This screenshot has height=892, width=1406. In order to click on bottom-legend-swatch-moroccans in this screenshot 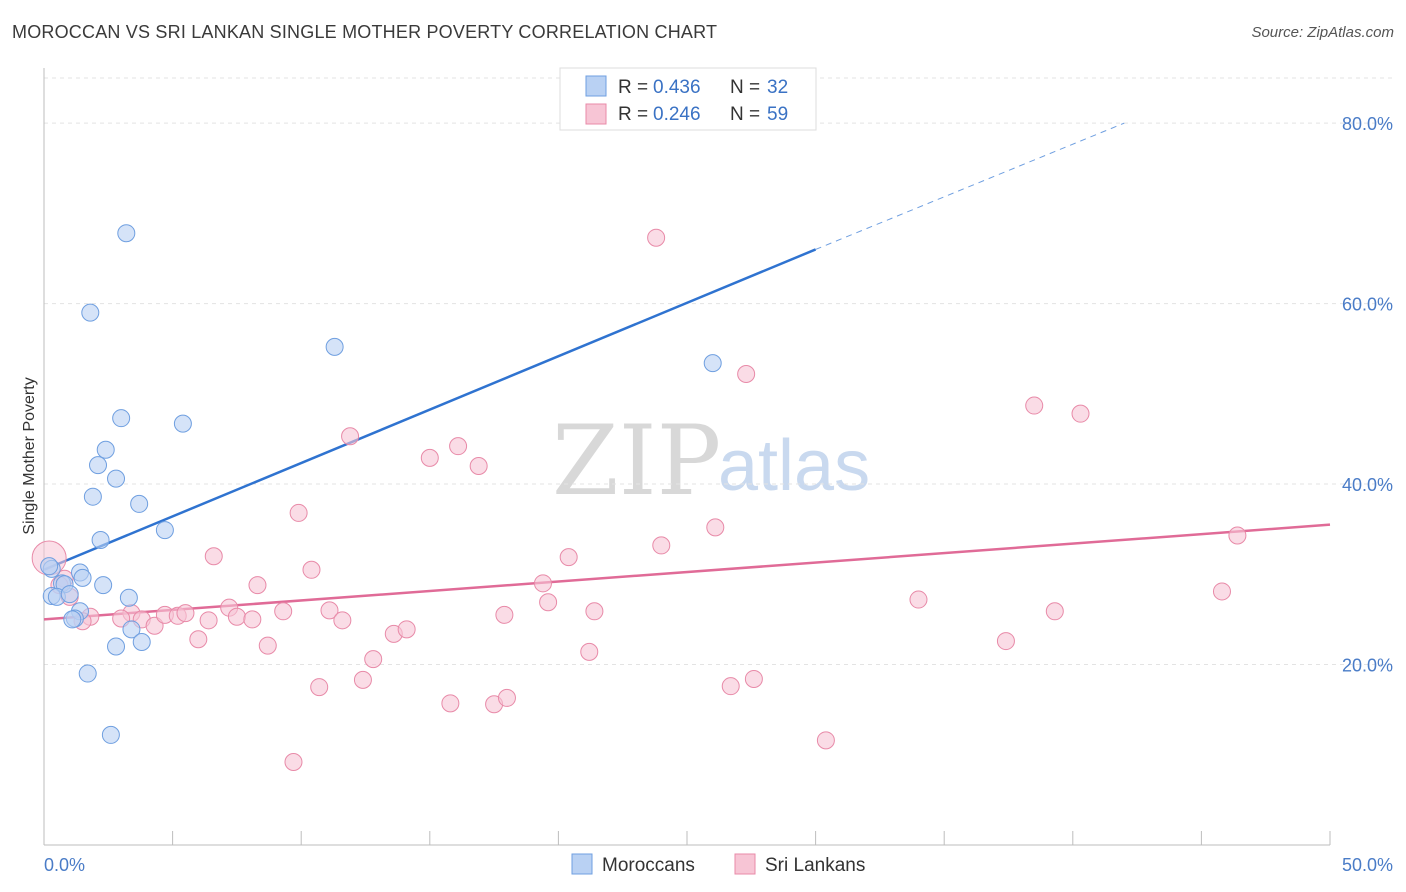, I will do `click(582, 864)`.